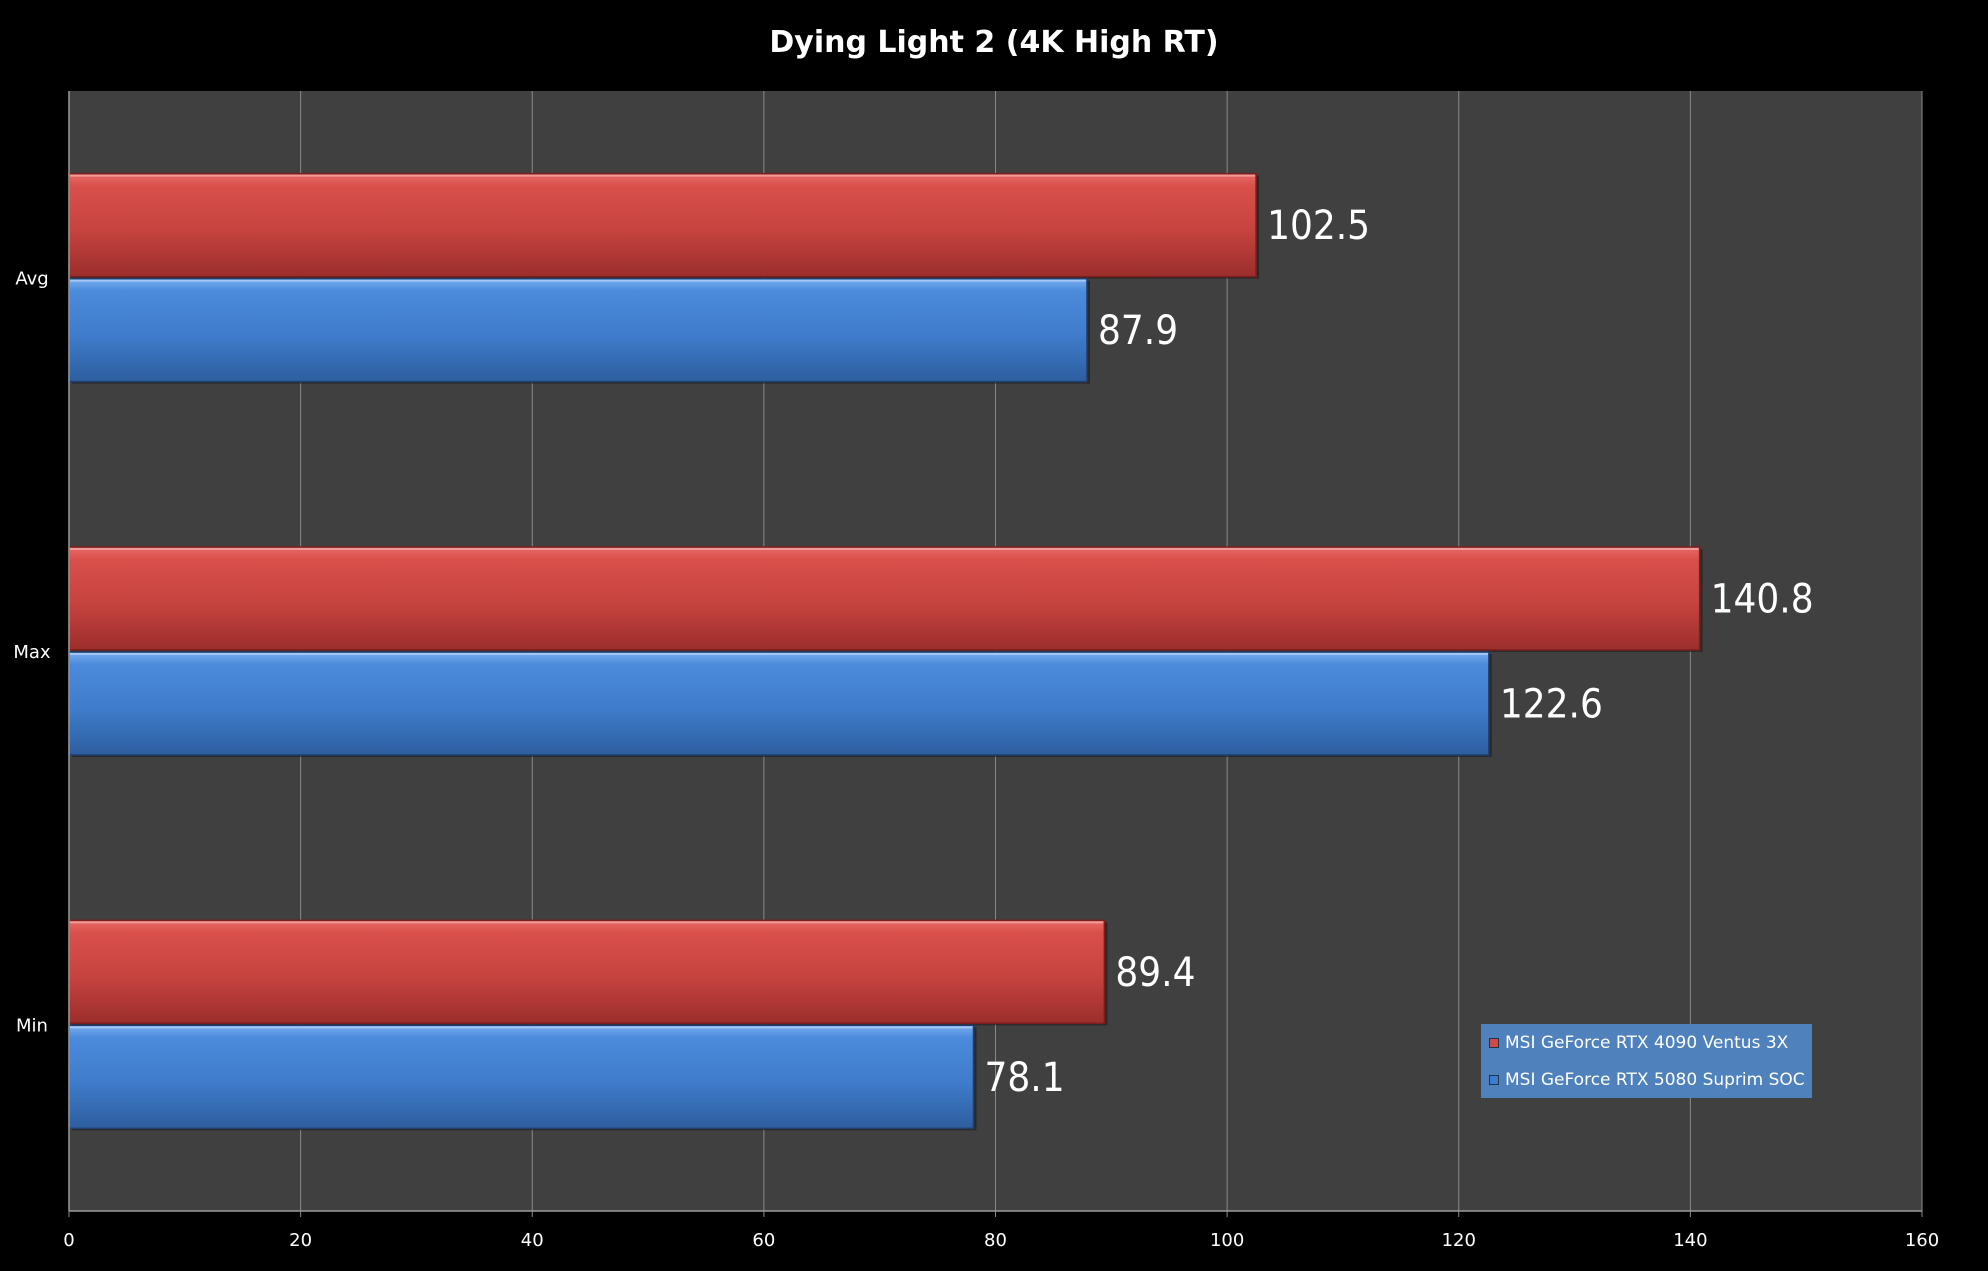 The width and height of the screenshot is (1988, 1271). What do you see at coordinates (1459, 1240) in the screenshot?
I see `x-tick-label: 120` at bounding box center [1459, 1240].